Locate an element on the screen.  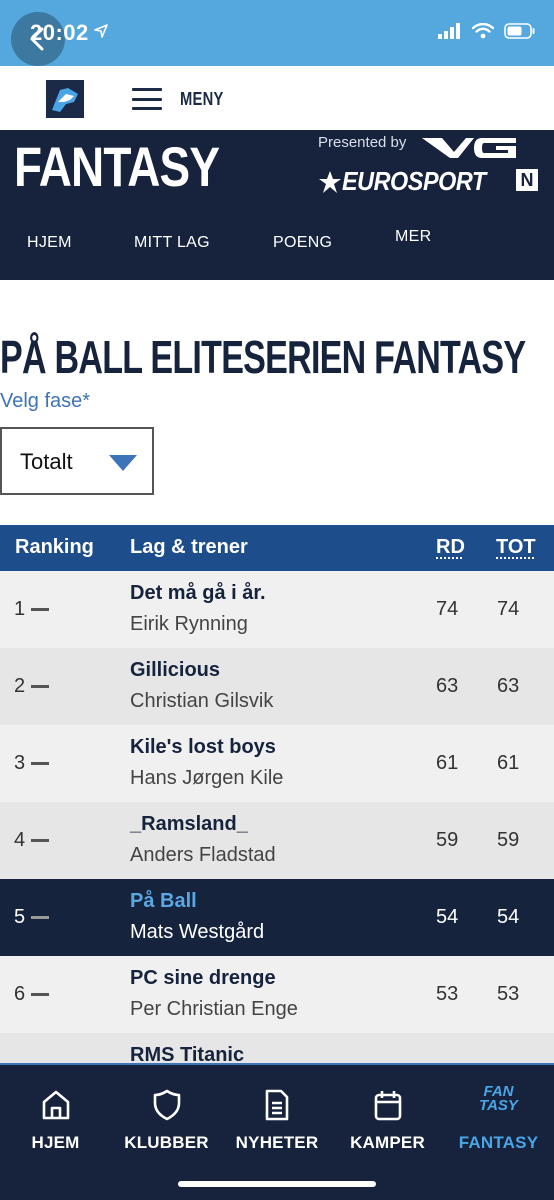
eliteserien-logo is located at coordinates (65, 99).